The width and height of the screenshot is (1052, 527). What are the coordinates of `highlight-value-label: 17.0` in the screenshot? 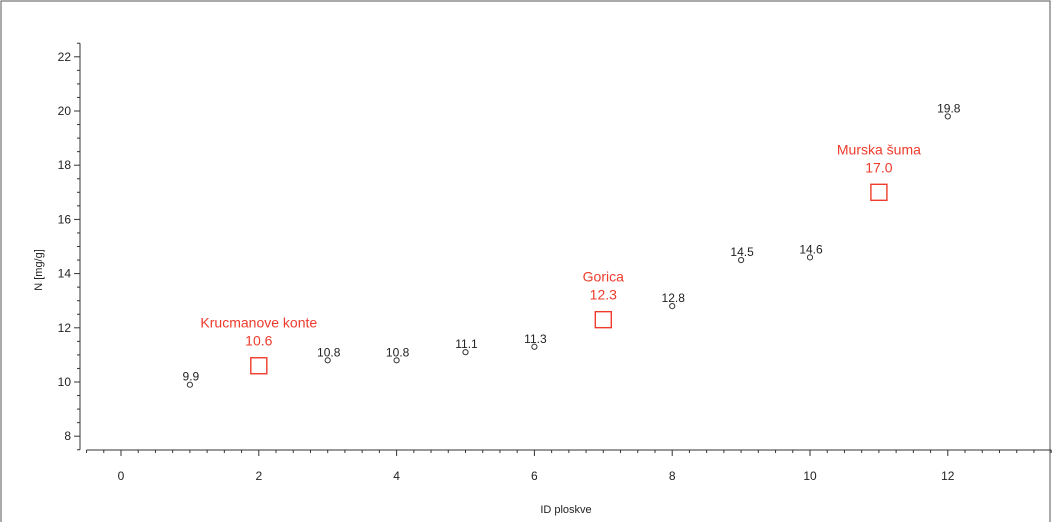 It's located at (878, 167).